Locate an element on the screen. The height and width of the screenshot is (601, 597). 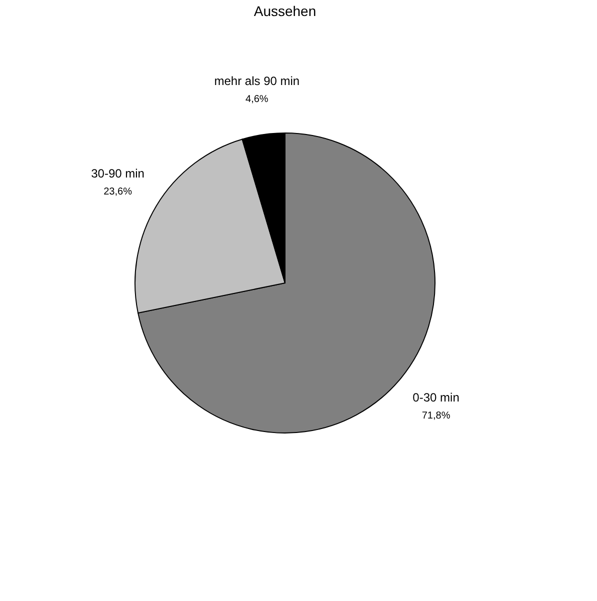
slice-label: mehr als 90 min is located at coordinates (257, 81).